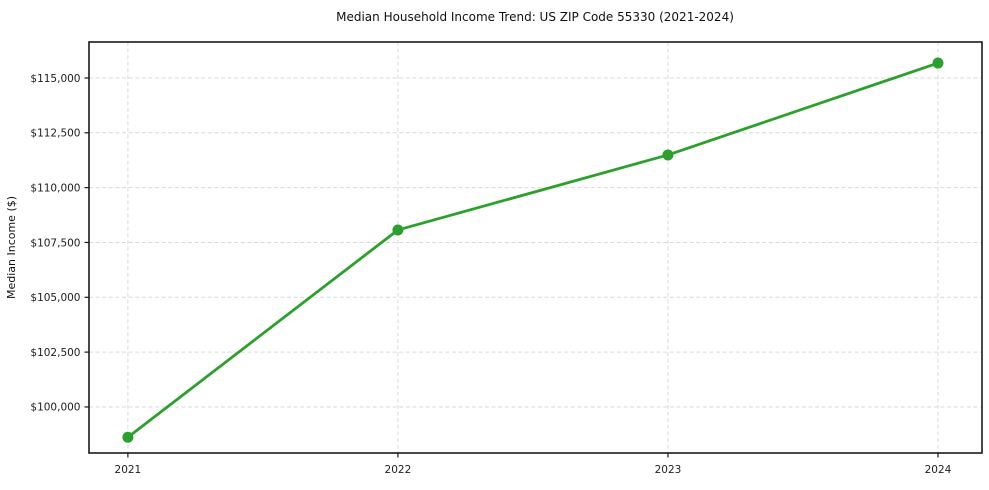 This screenshot has width=989, height=490. I want to click on x-tick-label: 2023, so click(668, 470).